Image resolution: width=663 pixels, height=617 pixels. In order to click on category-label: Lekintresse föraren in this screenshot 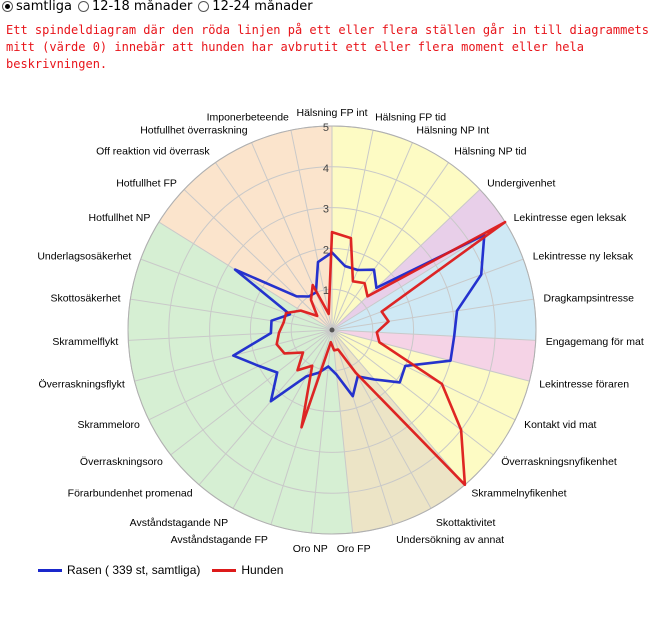, I will do `click(584, 385)`.